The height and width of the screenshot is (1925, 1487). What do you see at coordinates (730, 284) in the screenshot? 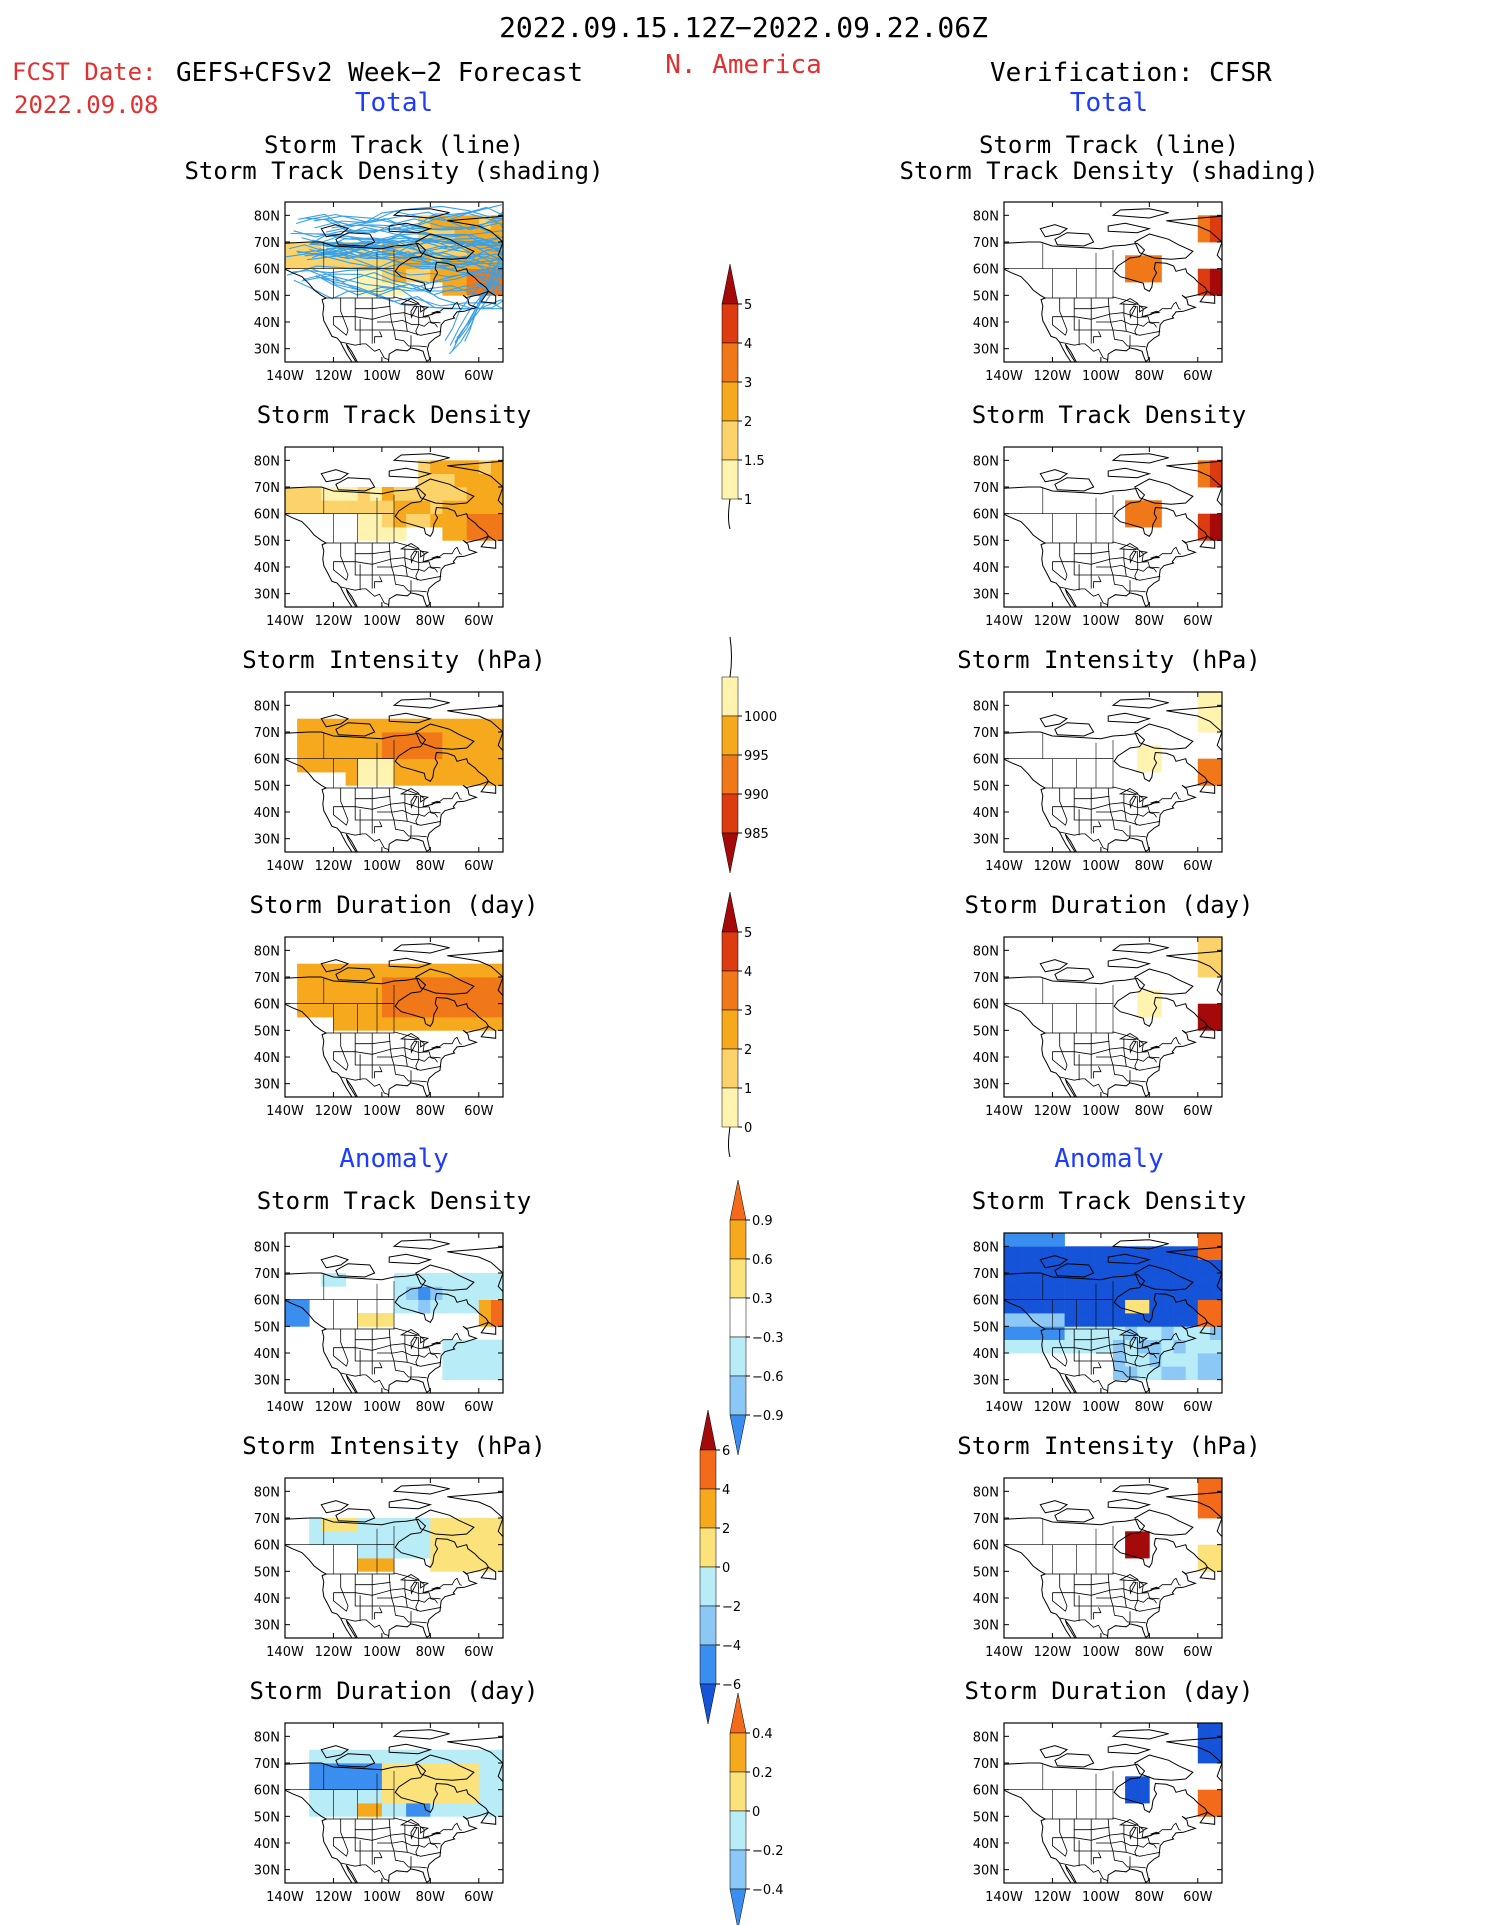
I see `colorbar-end` at bounding box center [730, 284].